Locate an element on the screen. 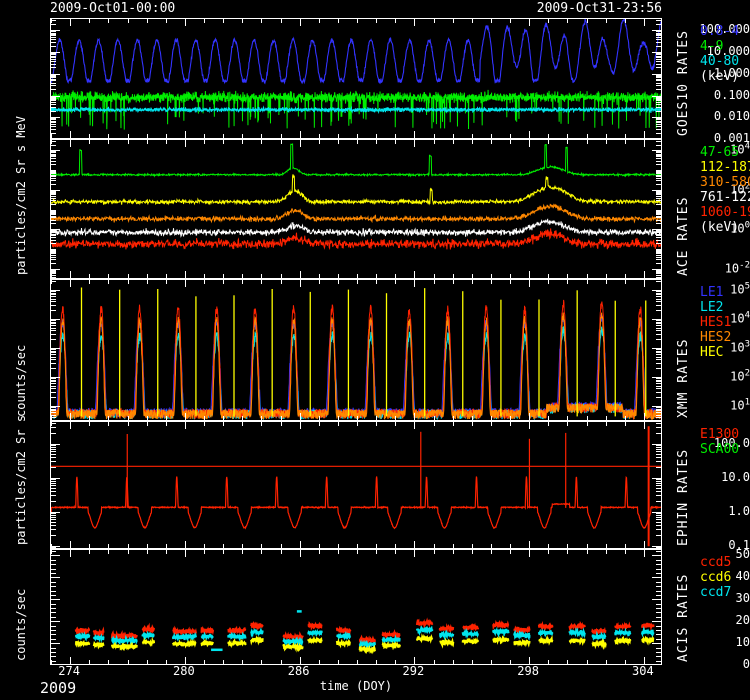 The height and width of the screenshot is (700, 750). x-tick-label: 280 is located at coordinates (184, 671).